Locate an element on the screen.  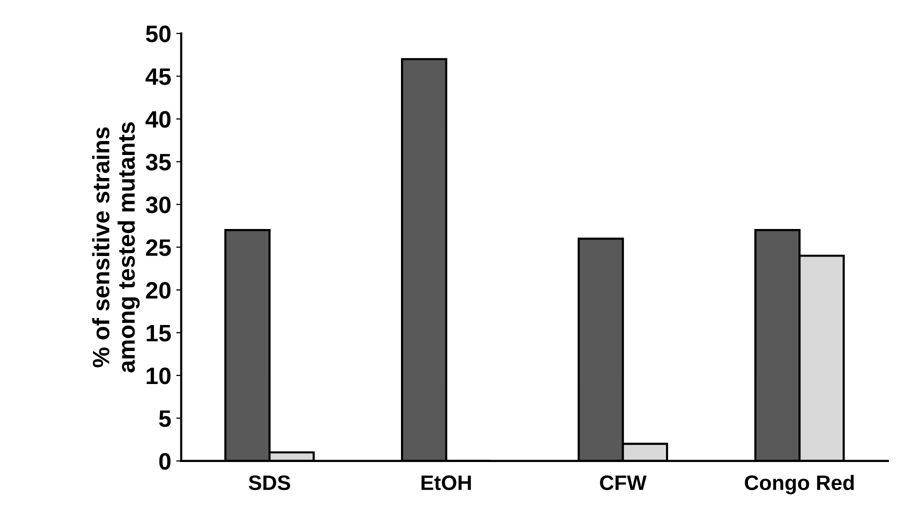
y-tick-label: 40 is located at coordinates (158, 119).